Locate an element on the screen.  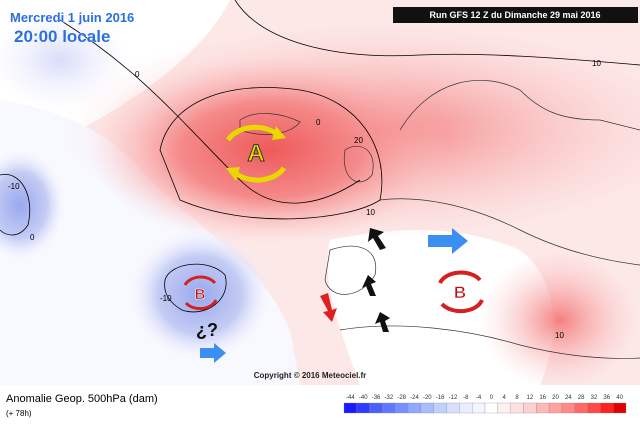
legend-label: -36 is located at coordinates (376, 398).